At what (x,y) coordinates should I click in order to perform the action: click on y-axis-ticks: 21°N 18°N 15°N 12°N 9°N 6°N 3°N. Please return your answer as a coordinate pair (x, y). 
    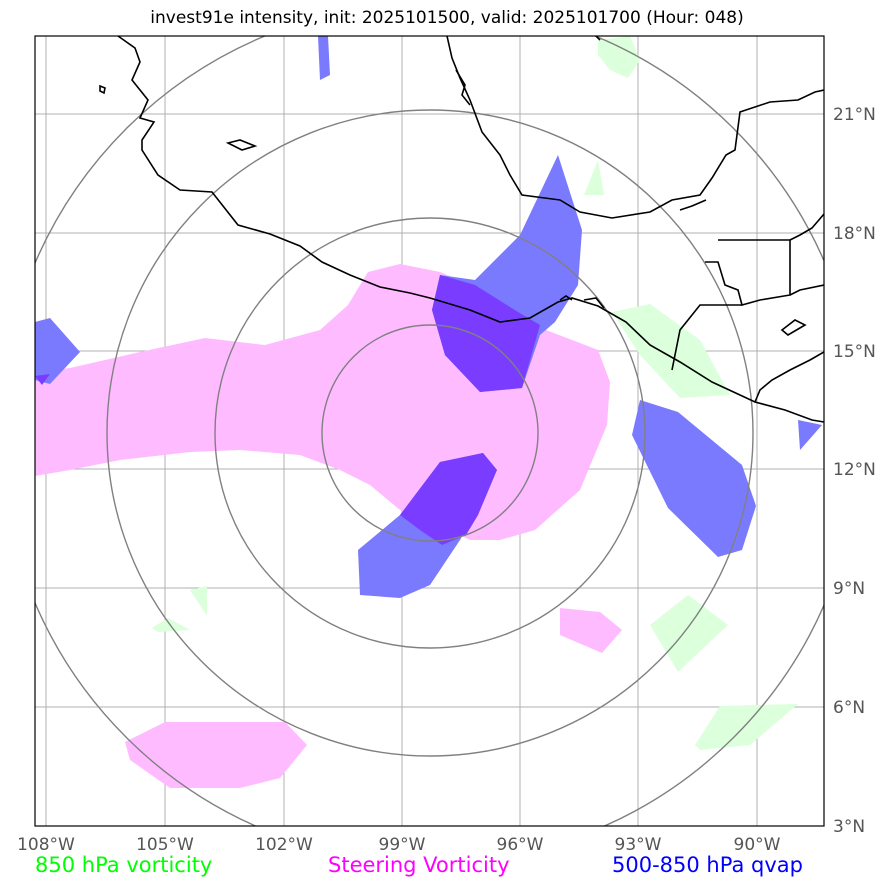
    Looking at the image, I should click on (854, 471).